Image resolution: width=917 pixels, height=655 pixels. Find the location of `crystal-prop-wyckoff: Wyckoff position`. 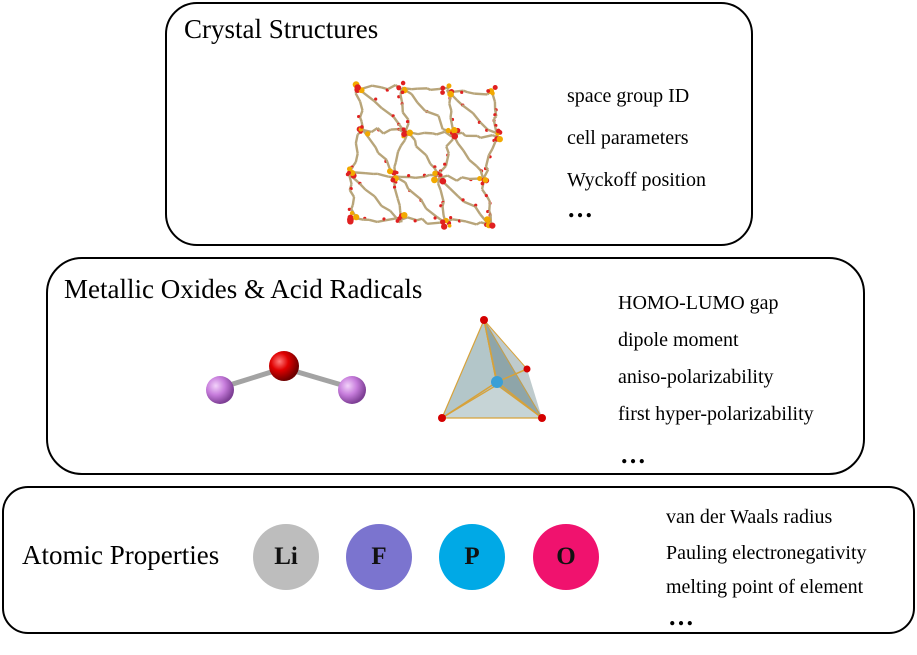

crystal-prop-wyckoff: Wyckoff position is located at coordinates (636, 180).